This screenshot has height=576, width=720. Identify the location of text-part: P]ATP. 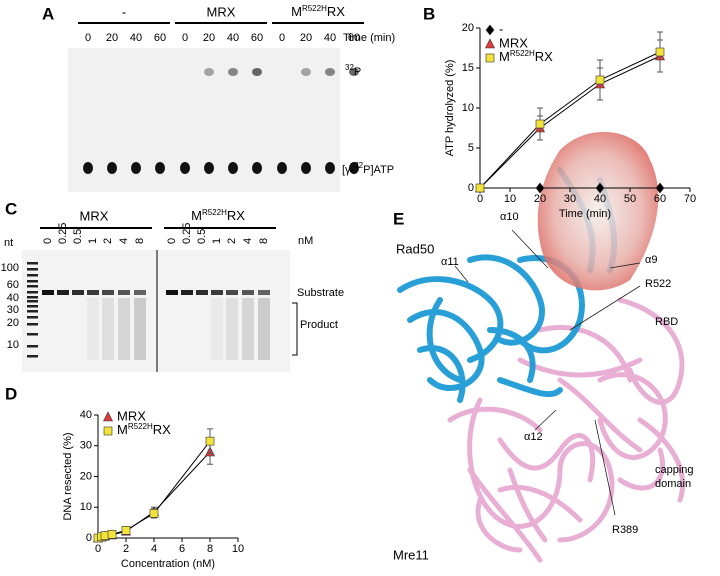
(378, 170).